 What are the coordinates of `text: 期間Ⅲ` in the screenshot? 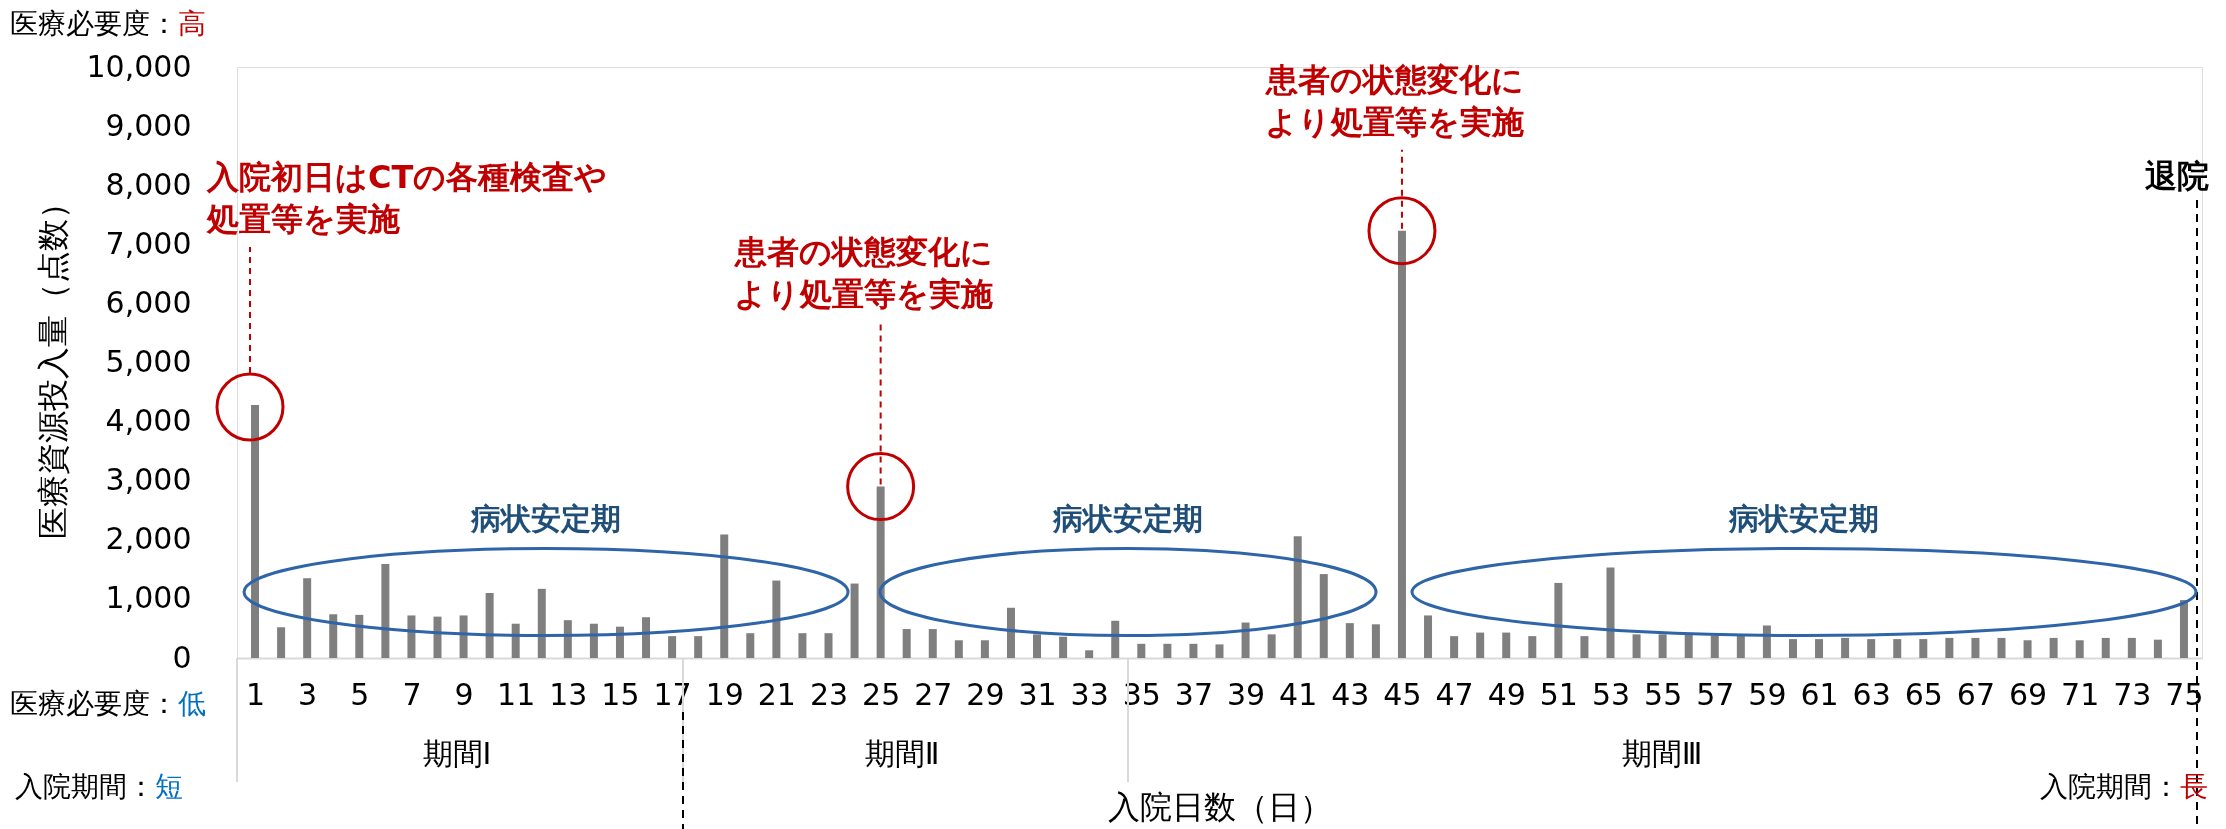 It's located at (1662, 753).